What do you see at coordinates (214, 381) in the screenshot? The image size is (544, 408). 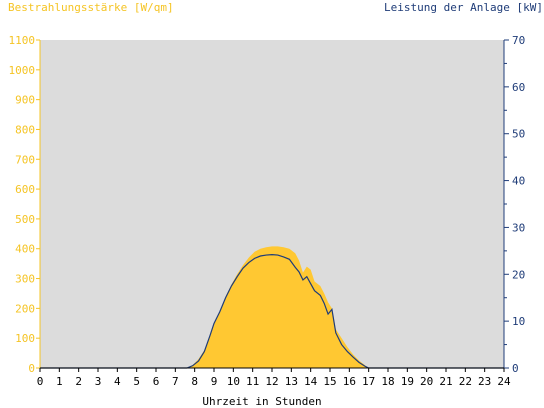 I see `x-tick-label: 9` at bounding box center [214, 381].